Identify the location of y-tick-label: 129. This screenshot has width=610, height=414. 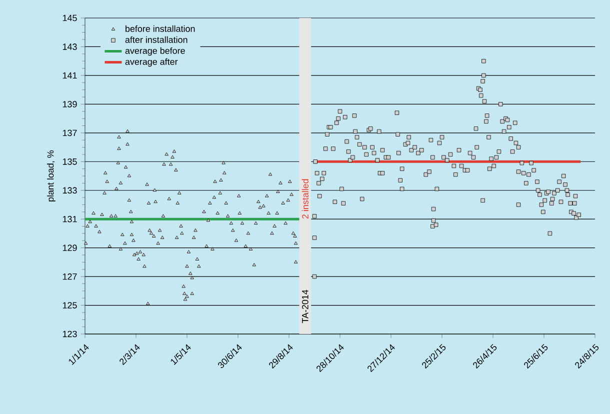
(69, 247).